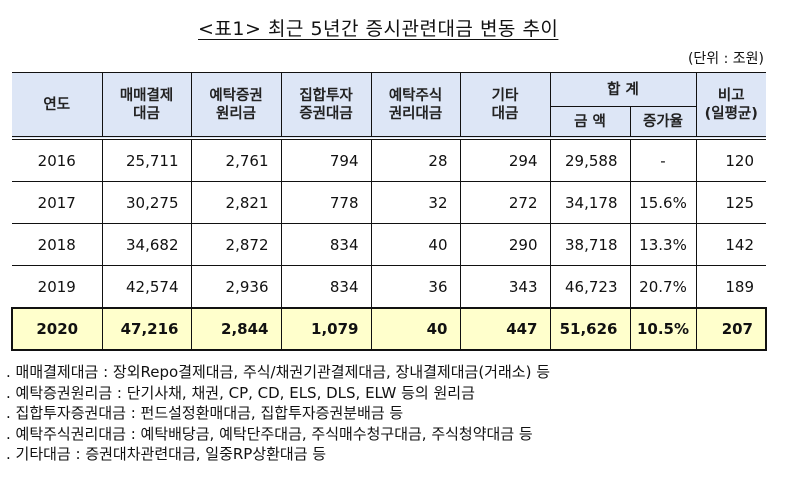 The image size is (790, 479). I want to click on header-total-amount: 금 액, so click(590, 122).